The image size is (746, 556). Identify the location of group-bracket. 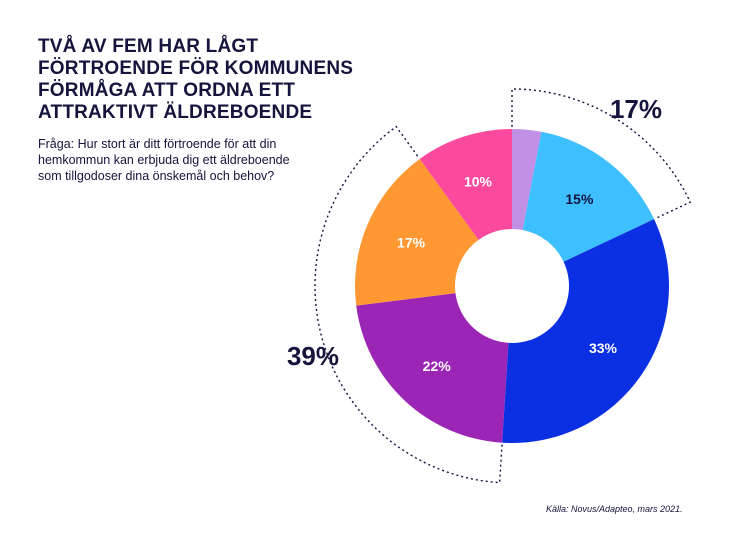
(601, 153).